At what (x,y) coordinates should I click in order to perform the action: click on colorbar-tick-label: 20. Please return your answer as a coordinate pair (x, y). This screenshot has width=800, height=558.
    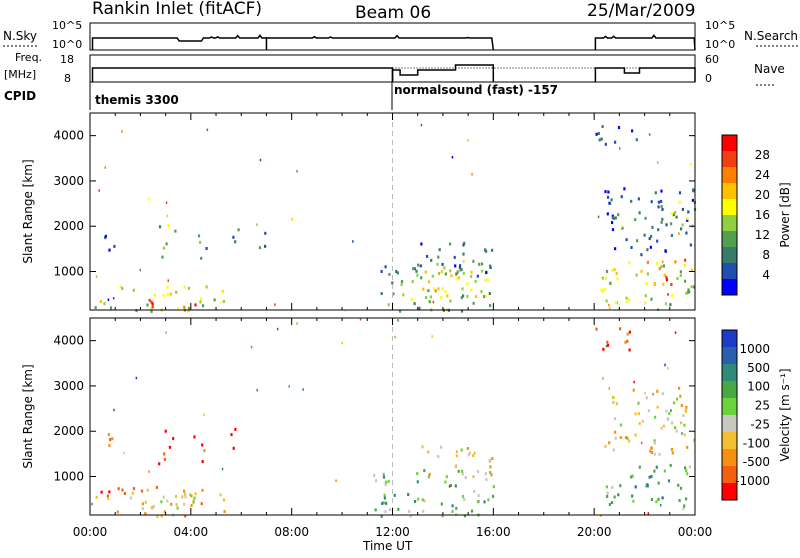
    Looking at the image, I should click on (762, 195).